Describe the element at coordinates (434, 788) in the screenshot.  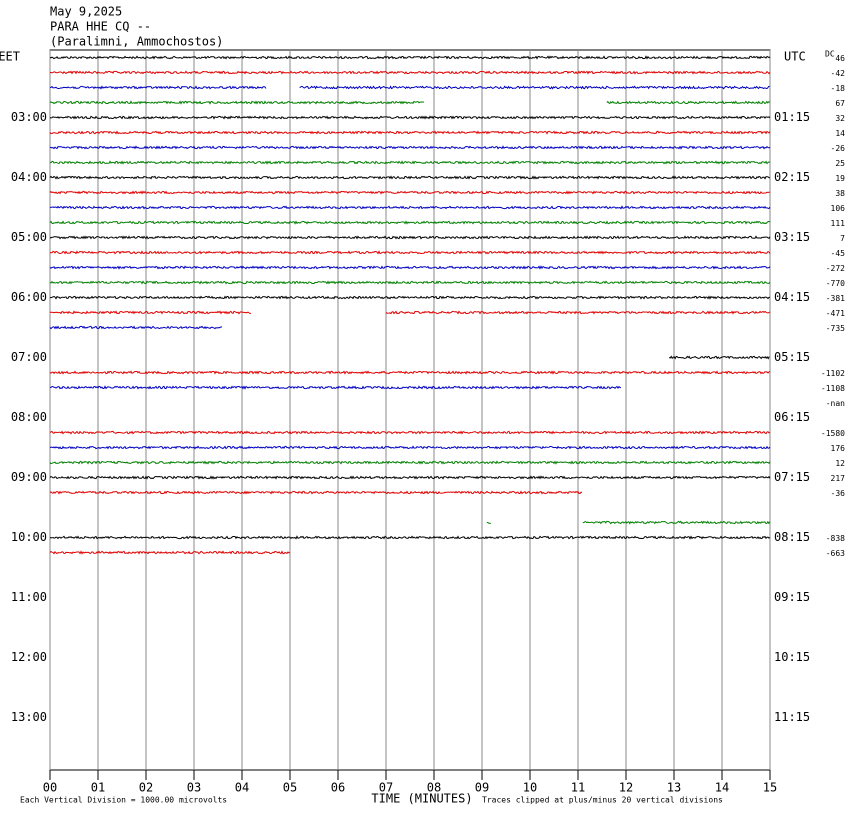
I see `x-tick-label: 08` at that location.